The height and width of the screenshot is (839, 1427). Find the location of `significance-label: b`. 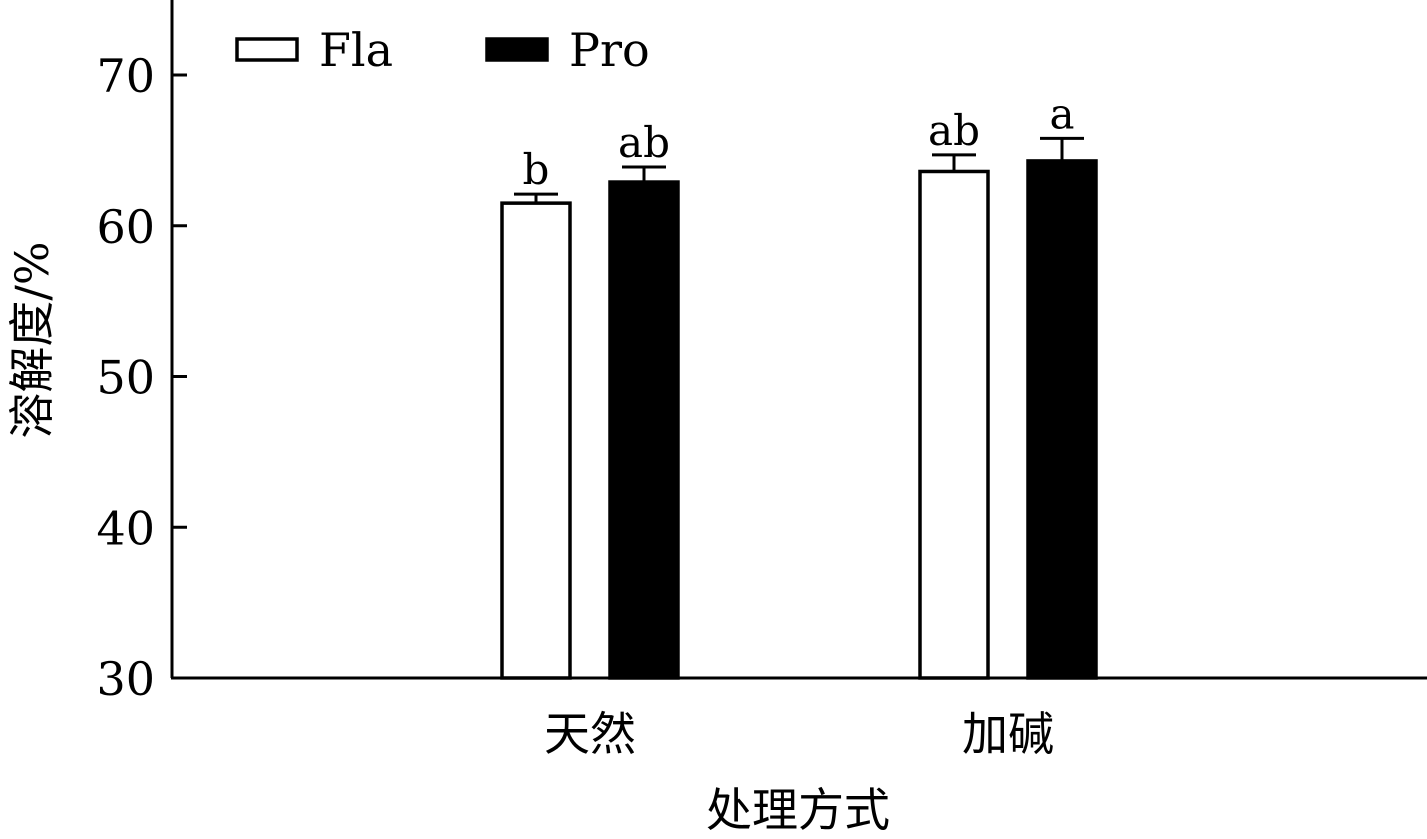

significance-label: b is located at coordinates (536, 169).